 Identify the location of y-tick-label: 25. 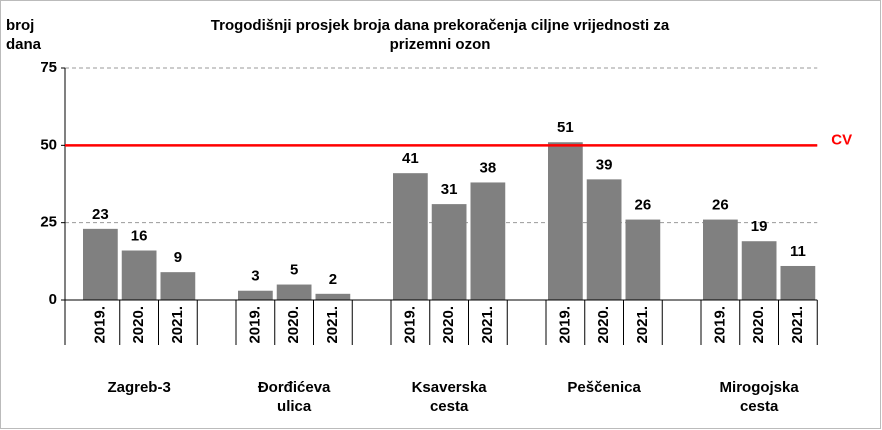
(48, 222).